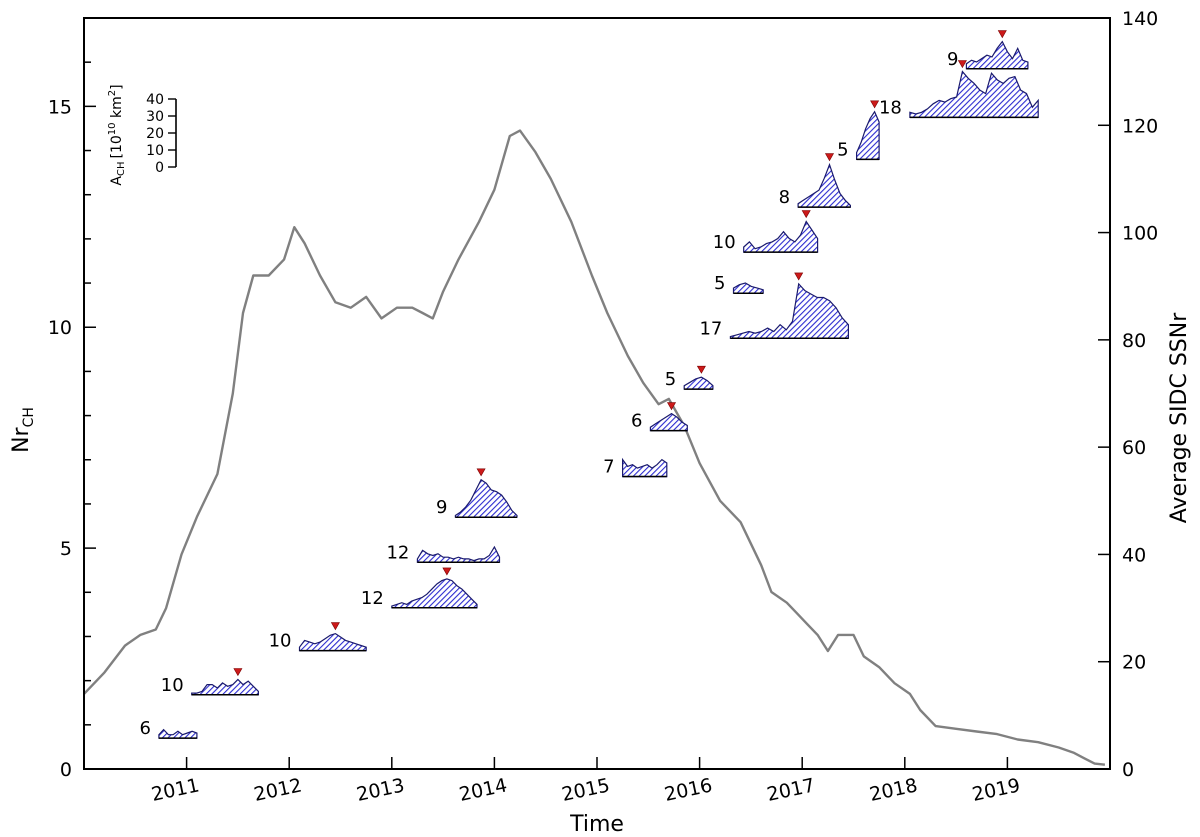 The height and width of the screenshot is (837, 1200). Describe the element at coordinates (1179, 417) in the screenshot. I see `y-axis-right-label: Average SIDC SSNr` at that location.